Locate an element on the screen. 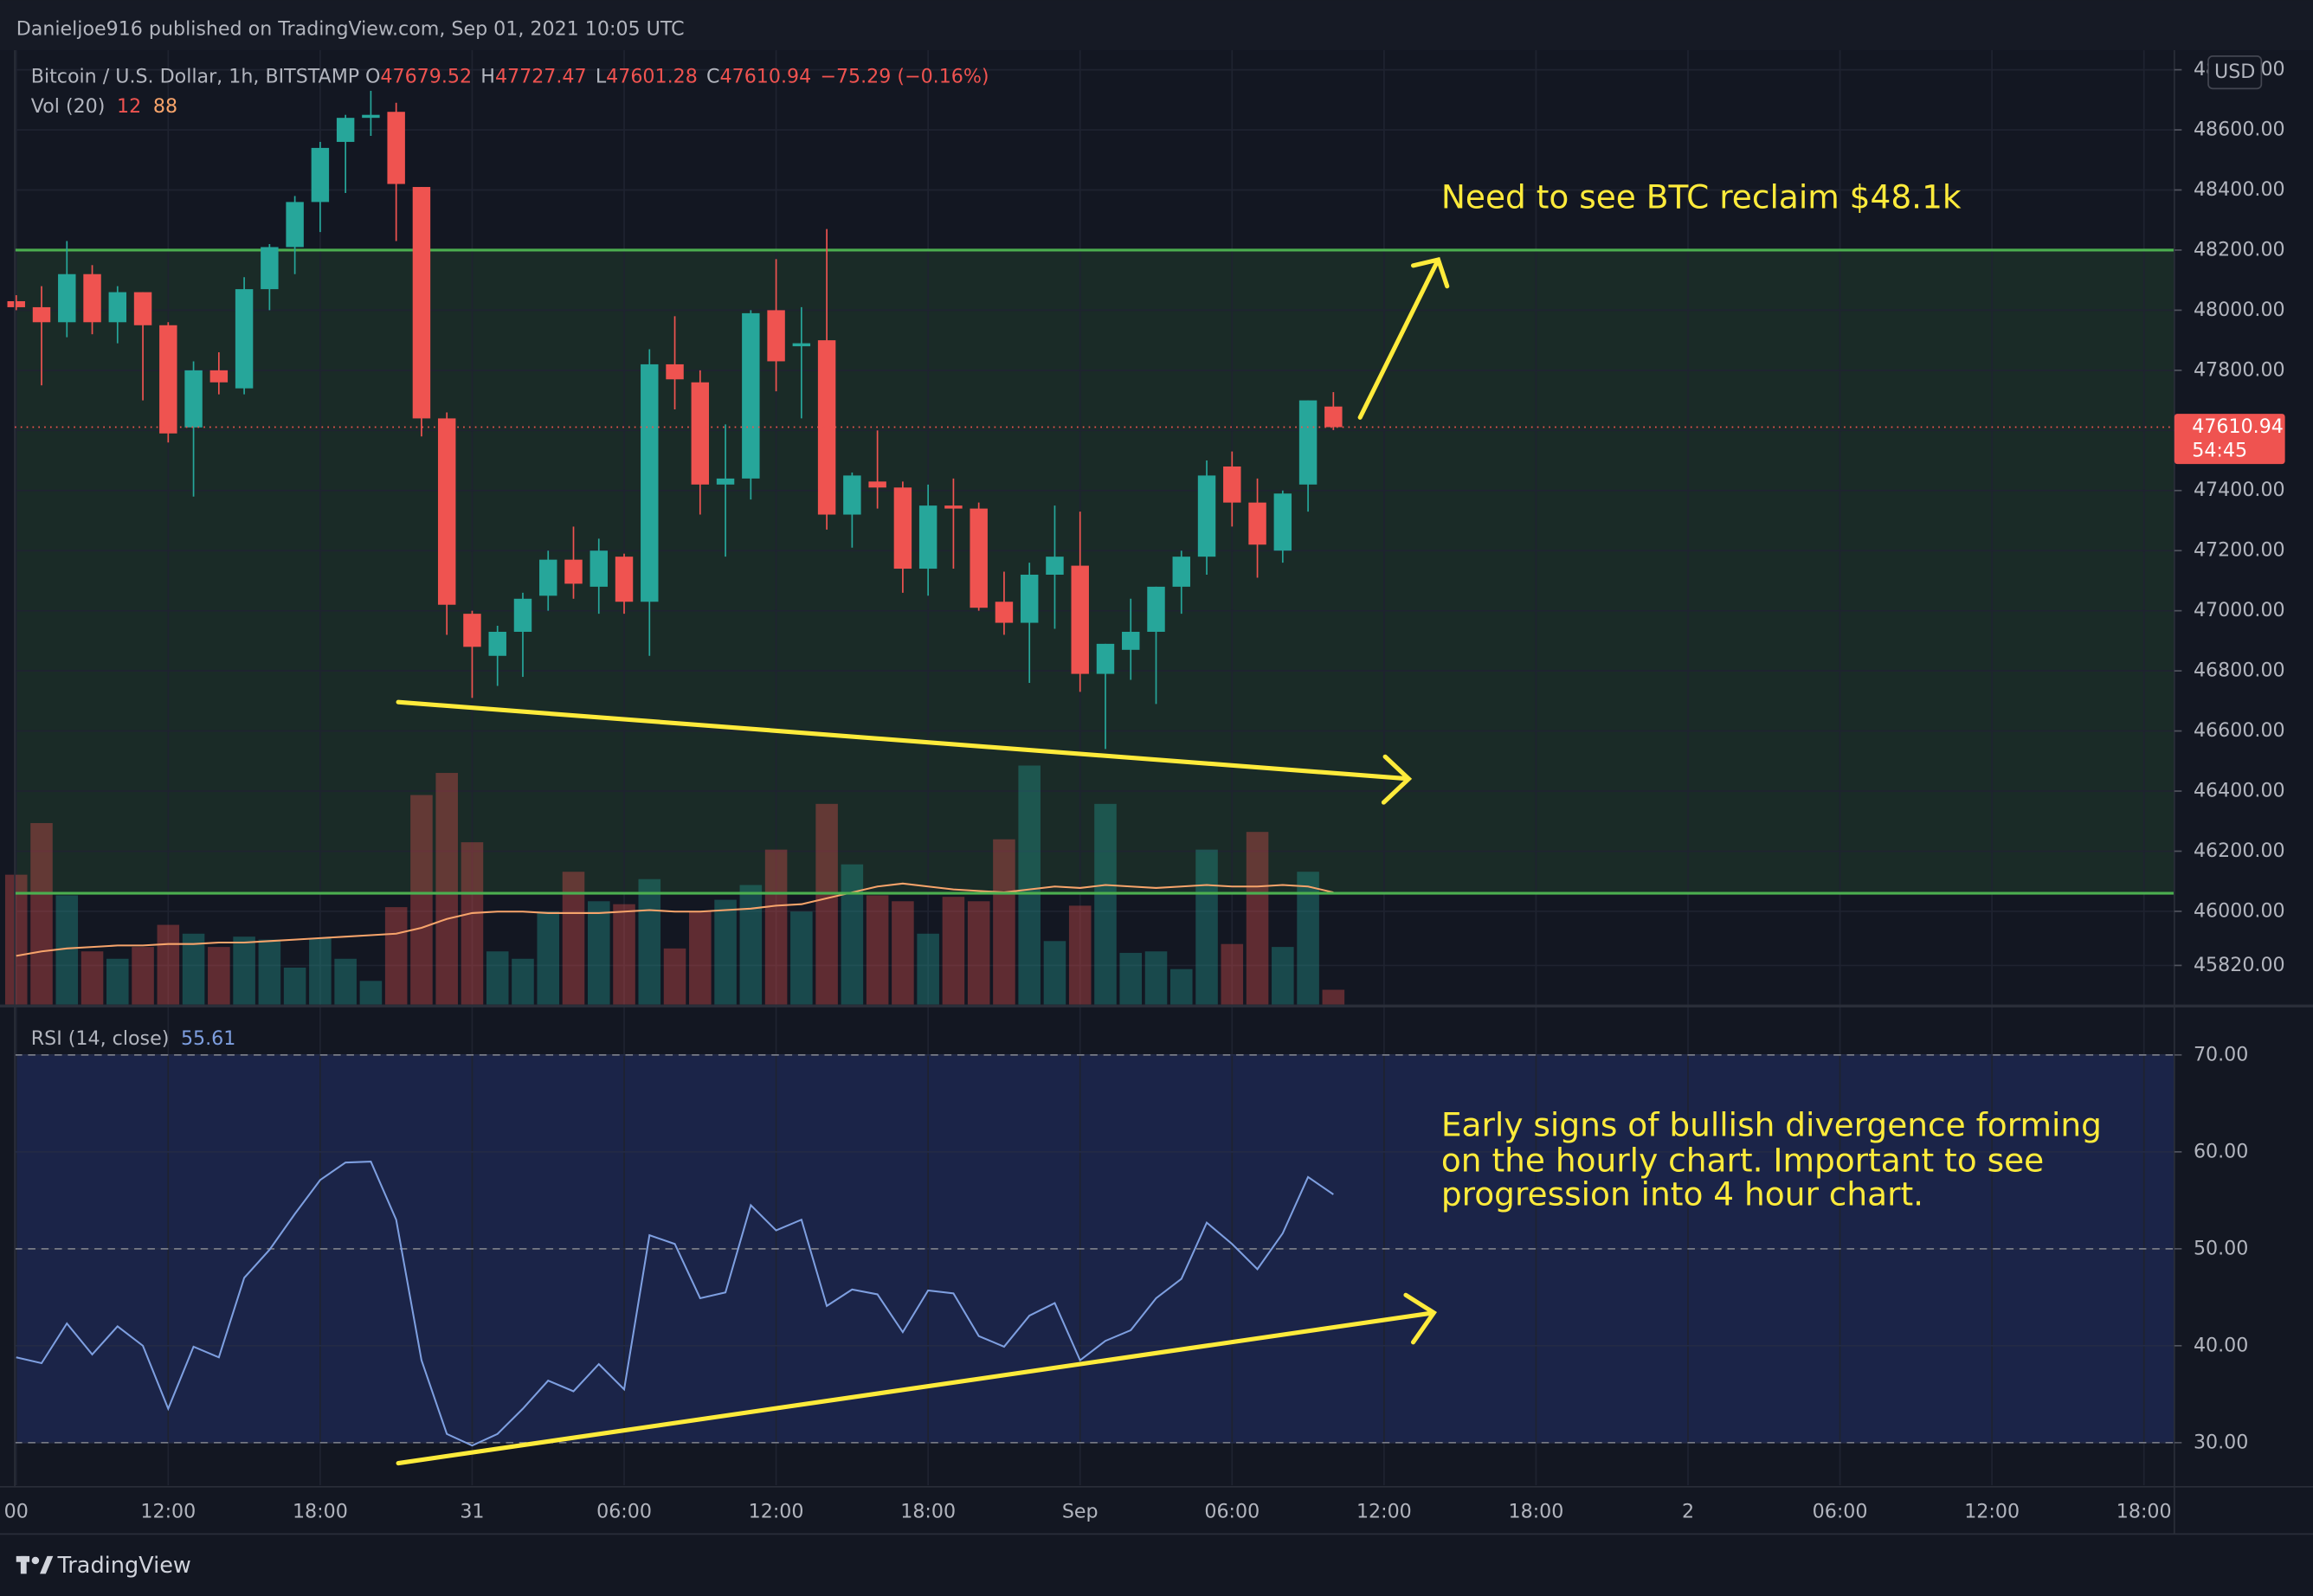 This screenshot has height=1596, width=2313. y-tick-label: 48200.00 is located at coordinates (2239, 249).